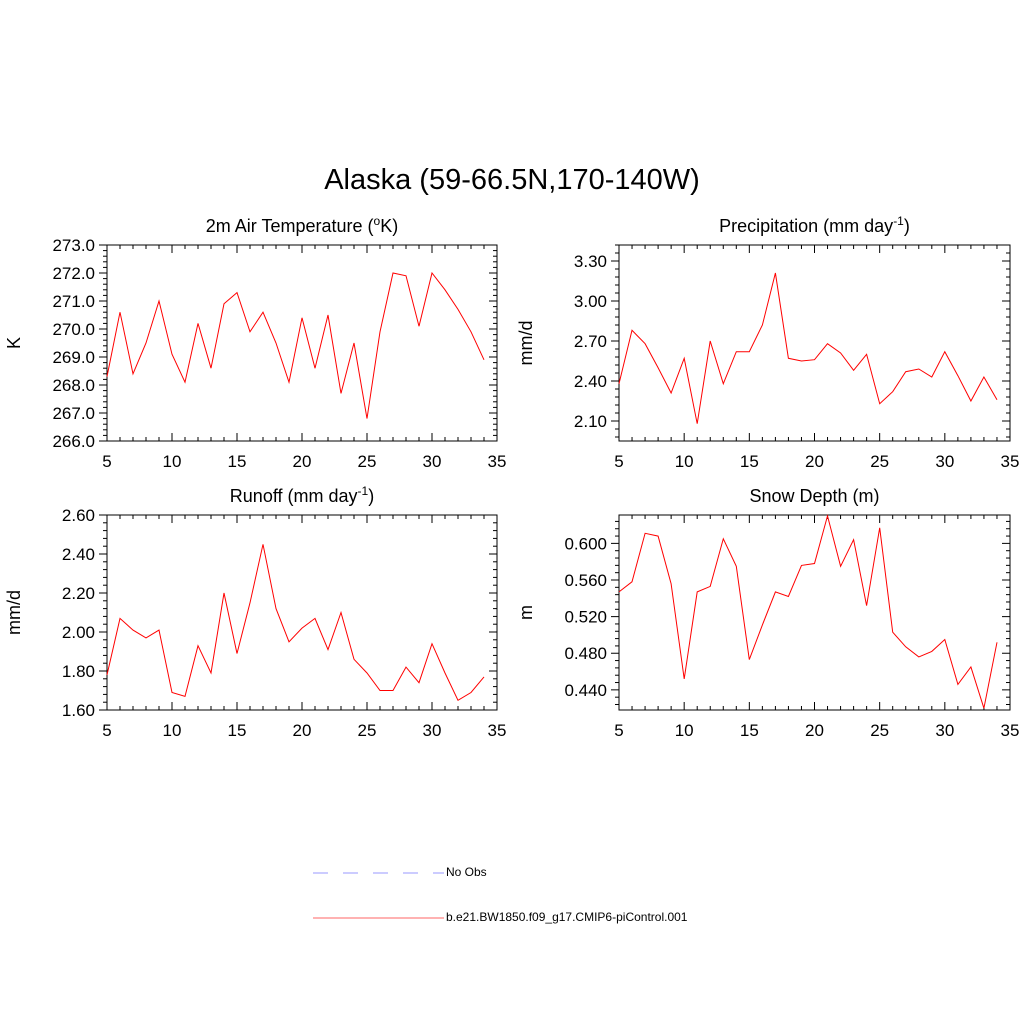 The width and height of the screenshot is (1024, 1024). What do you see at coordinates (585, 653) in the screenshot?
I see `y-tick-label: 0.480` at bounding box center [585, 653].